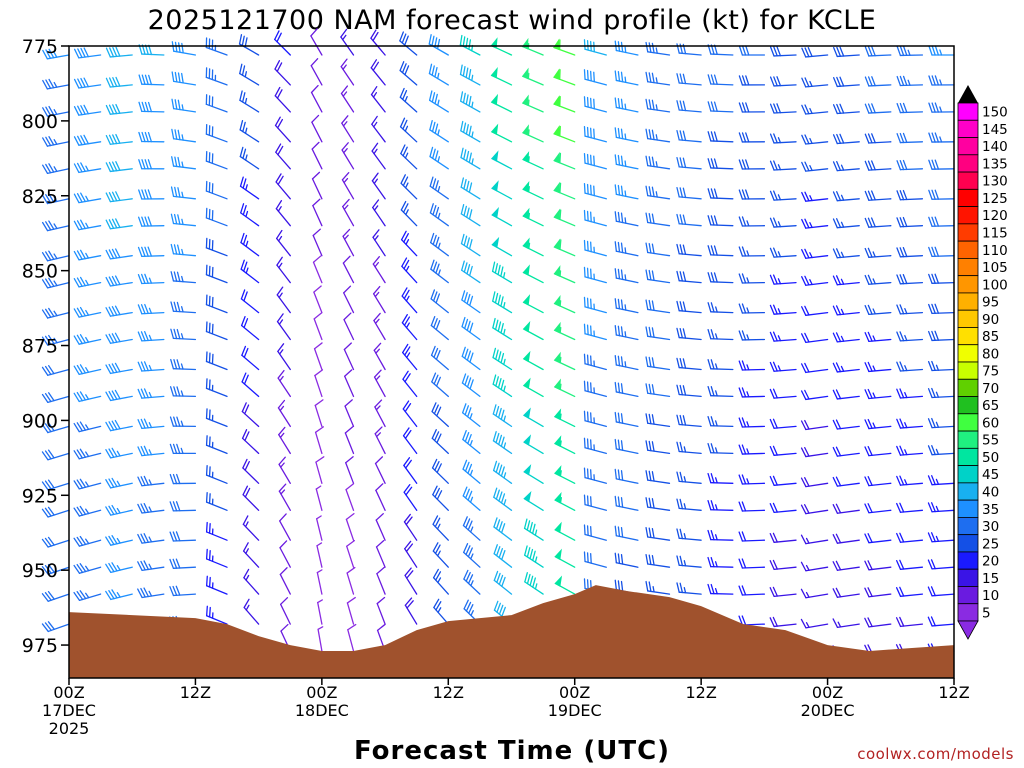 This screenshot has width=1024, height=768. What do you see at coordinates (990, 596) in the screenshot?
I see `colorbar-label: 10` at bounding box center [990, 596].